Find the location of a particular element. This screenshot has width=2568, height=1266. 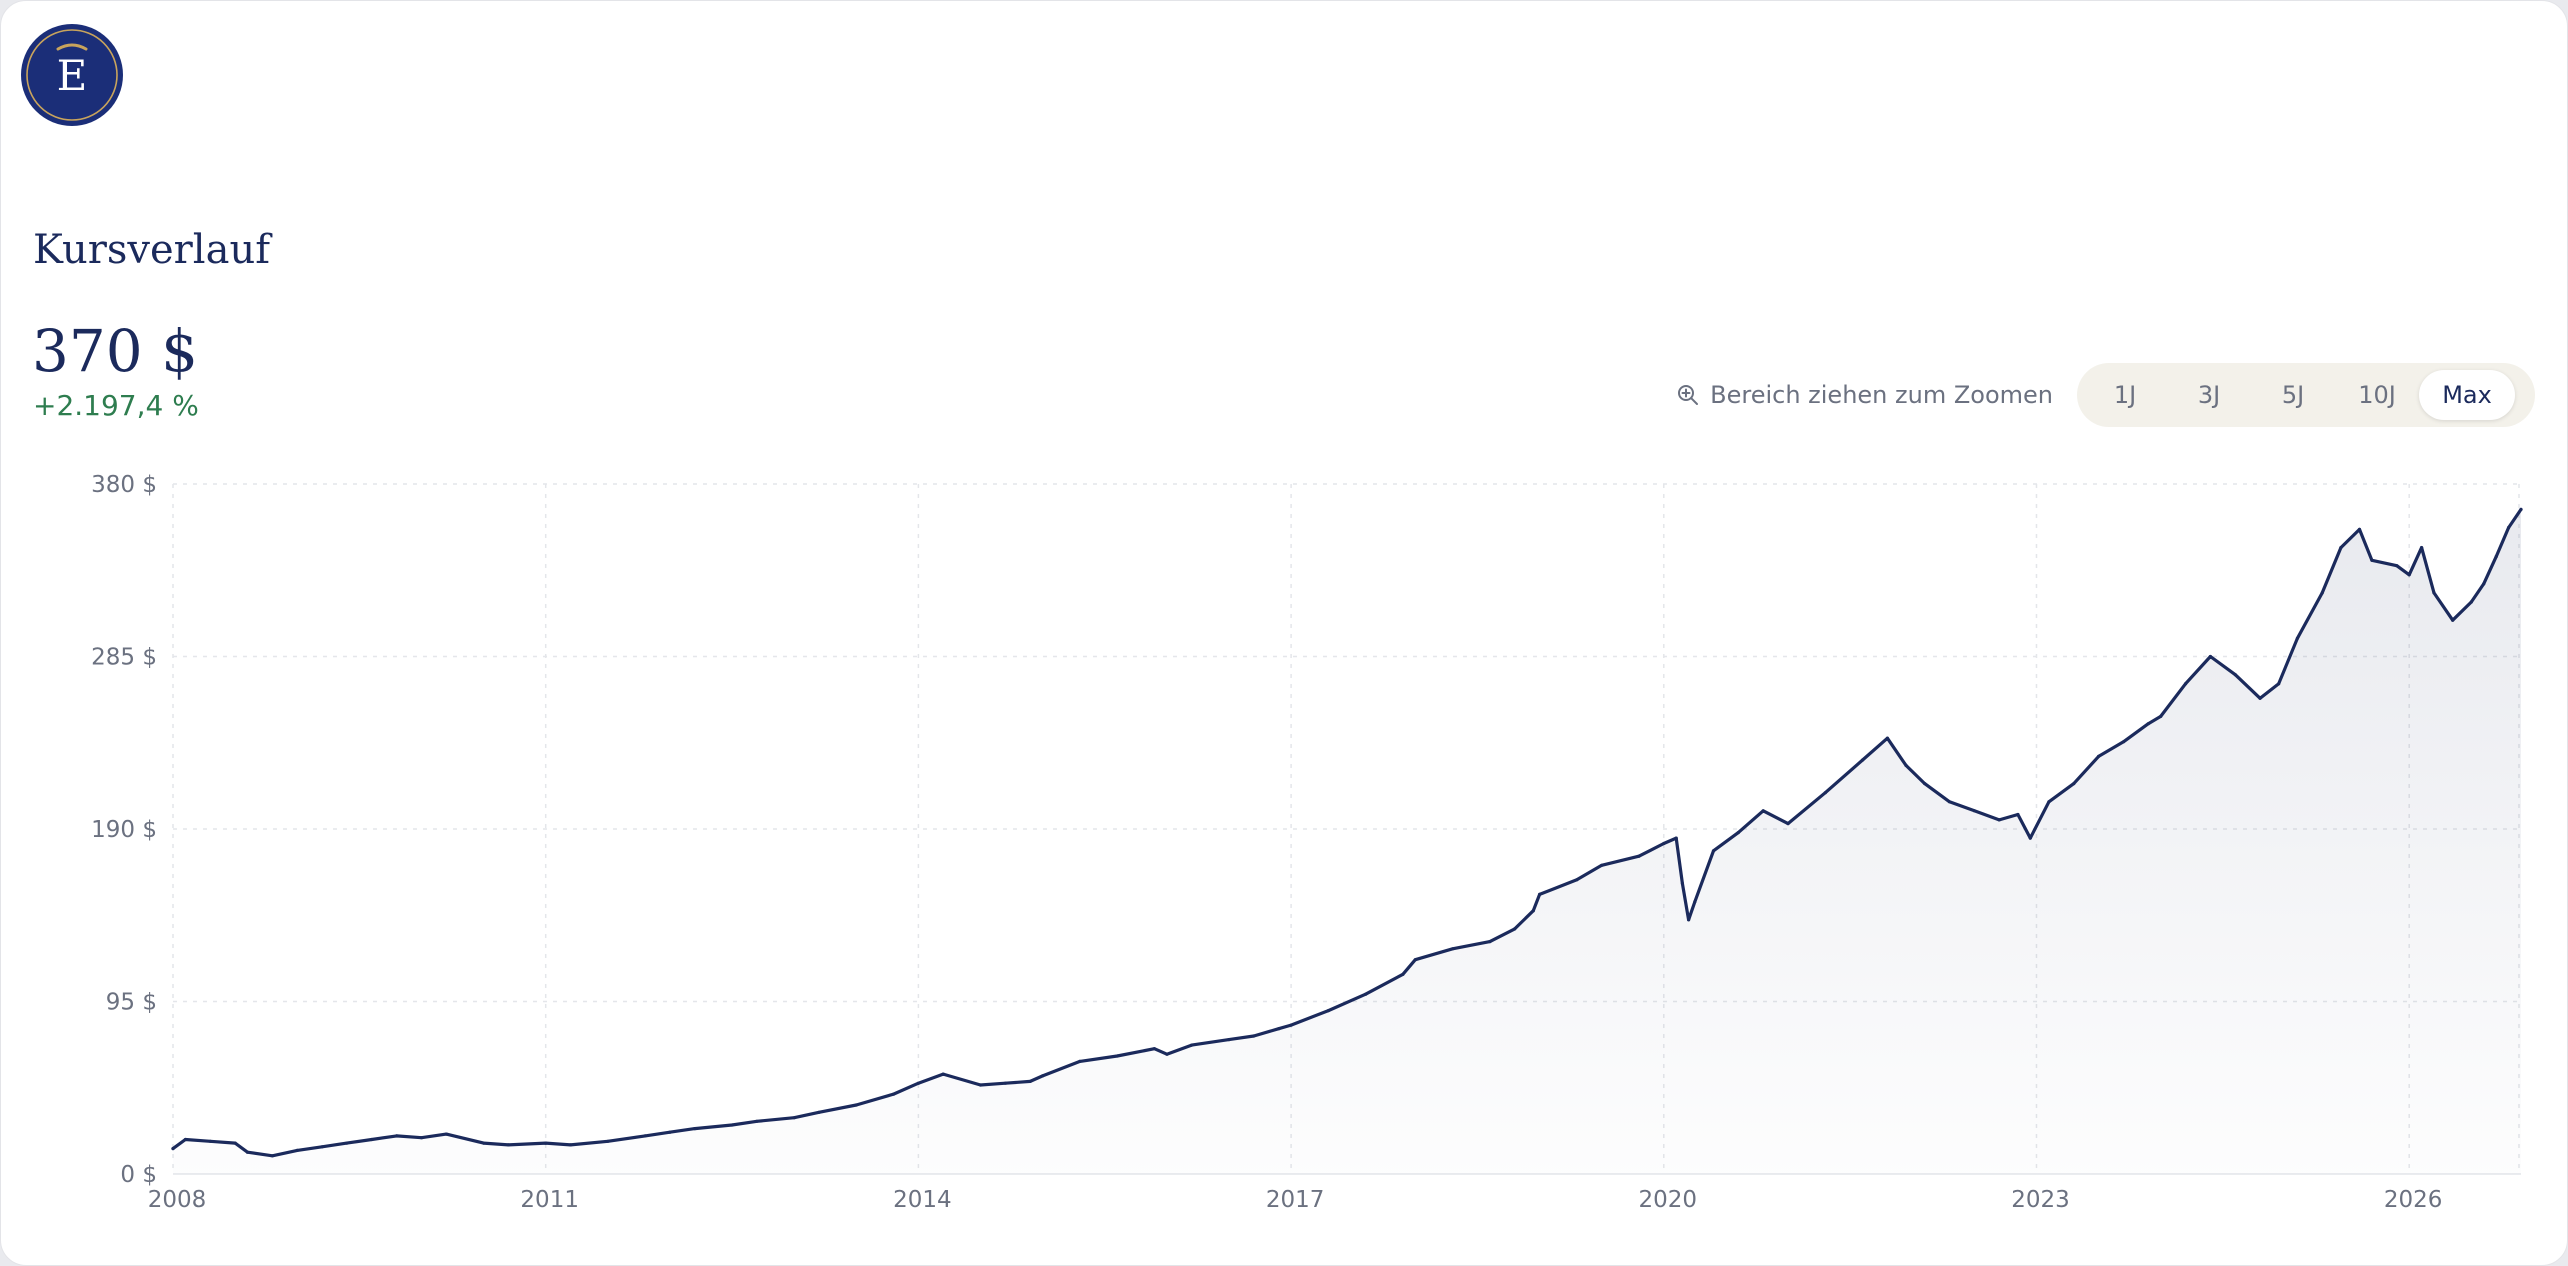

y-axis: 0 $ 95 $ 190 $ 285 $ 380 $ is located at coordinates (124, 830).